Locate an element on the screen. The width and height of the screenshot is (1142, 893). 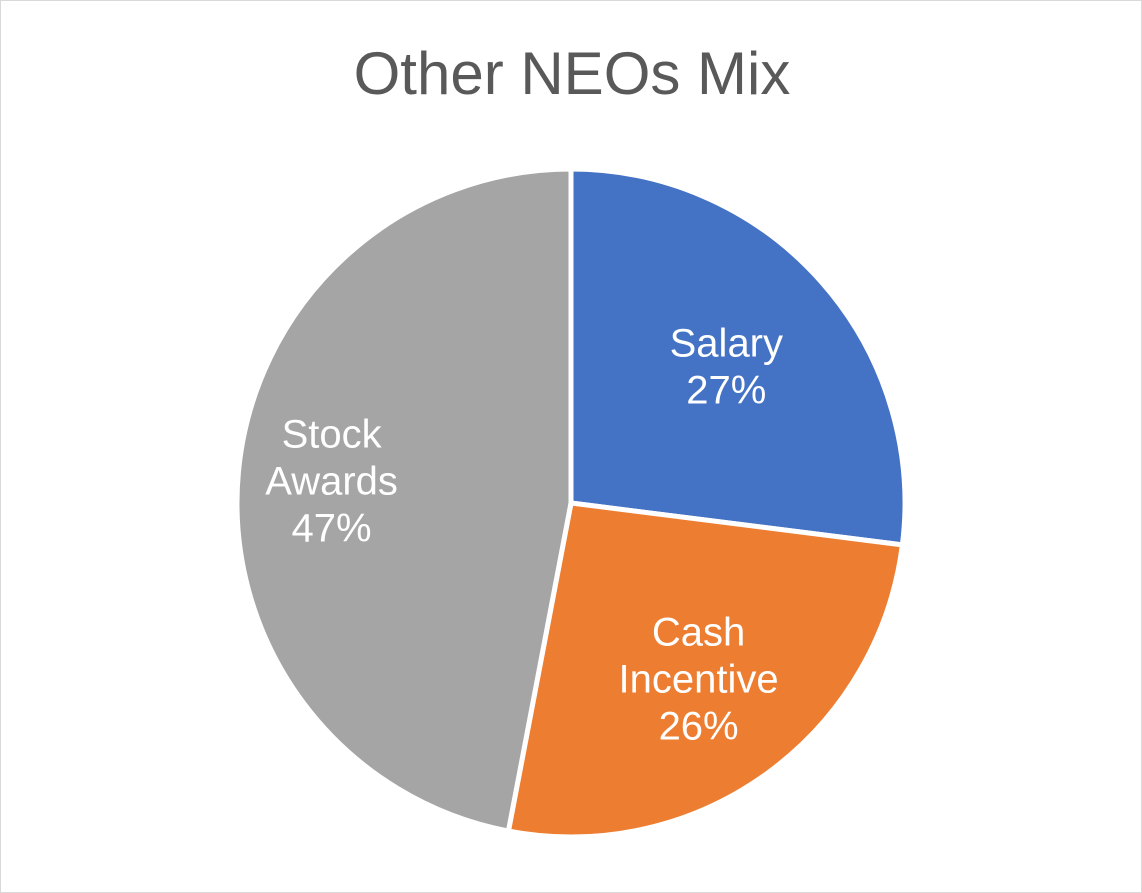
pie-slice-salary is located at coordinates (738, 357).